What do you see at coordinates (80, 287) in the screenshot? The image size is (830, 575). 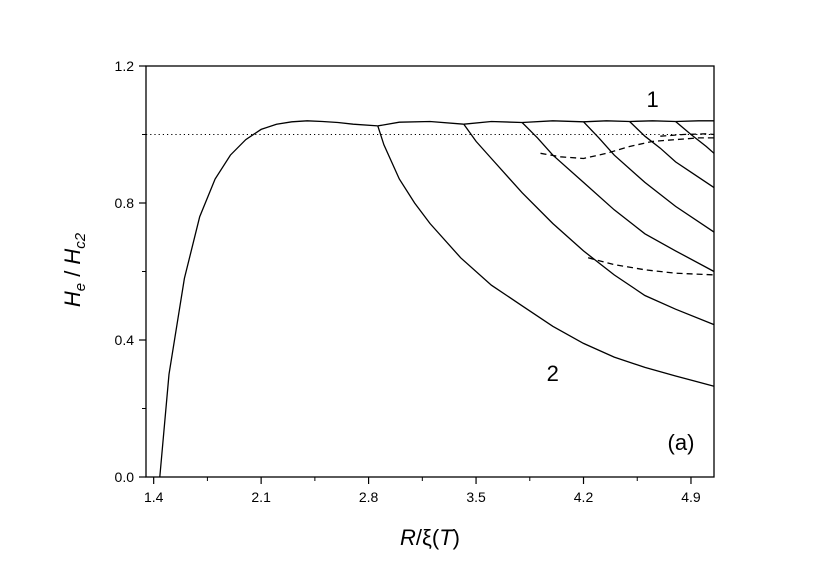 I see `y-axis-title-sub1: e` at bounding box center [80, 287].